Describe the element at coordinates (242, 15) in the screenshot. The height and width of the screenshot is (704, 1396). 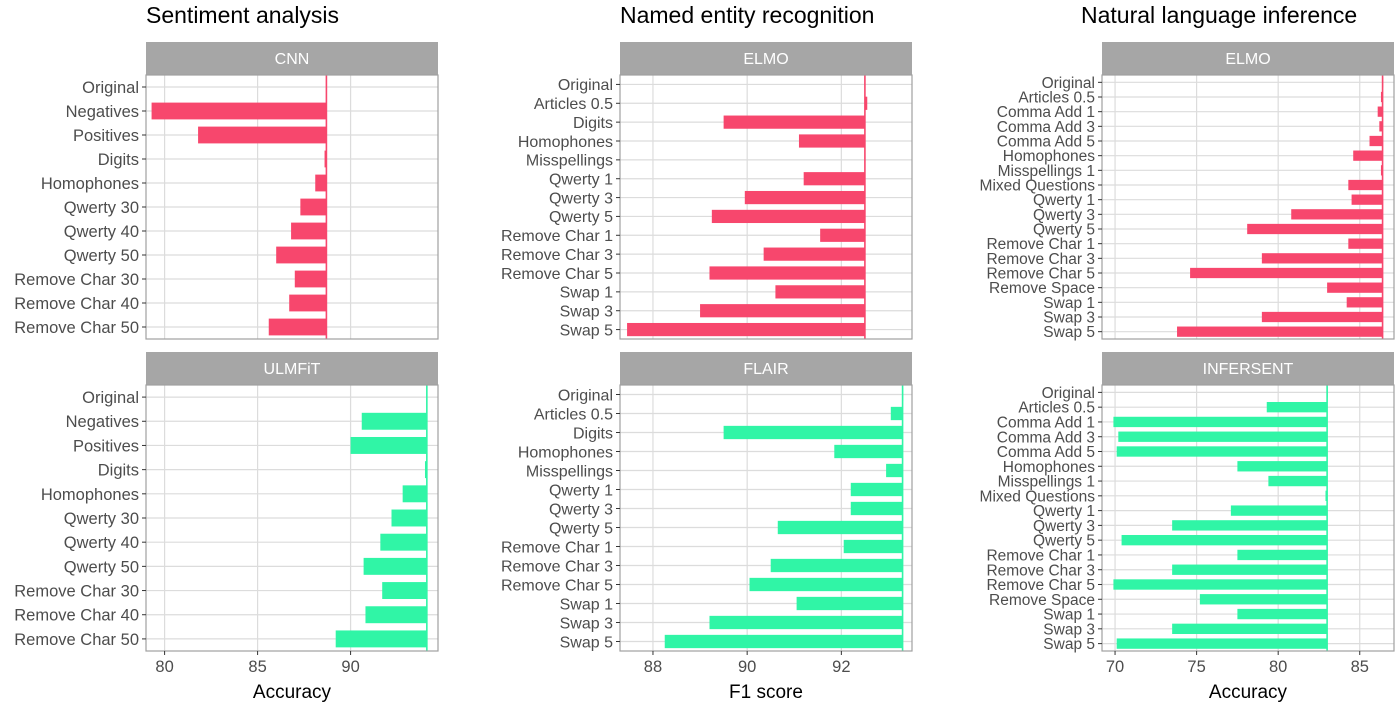
I see `column-title-sentiment: Sentiment analysis` at that location.